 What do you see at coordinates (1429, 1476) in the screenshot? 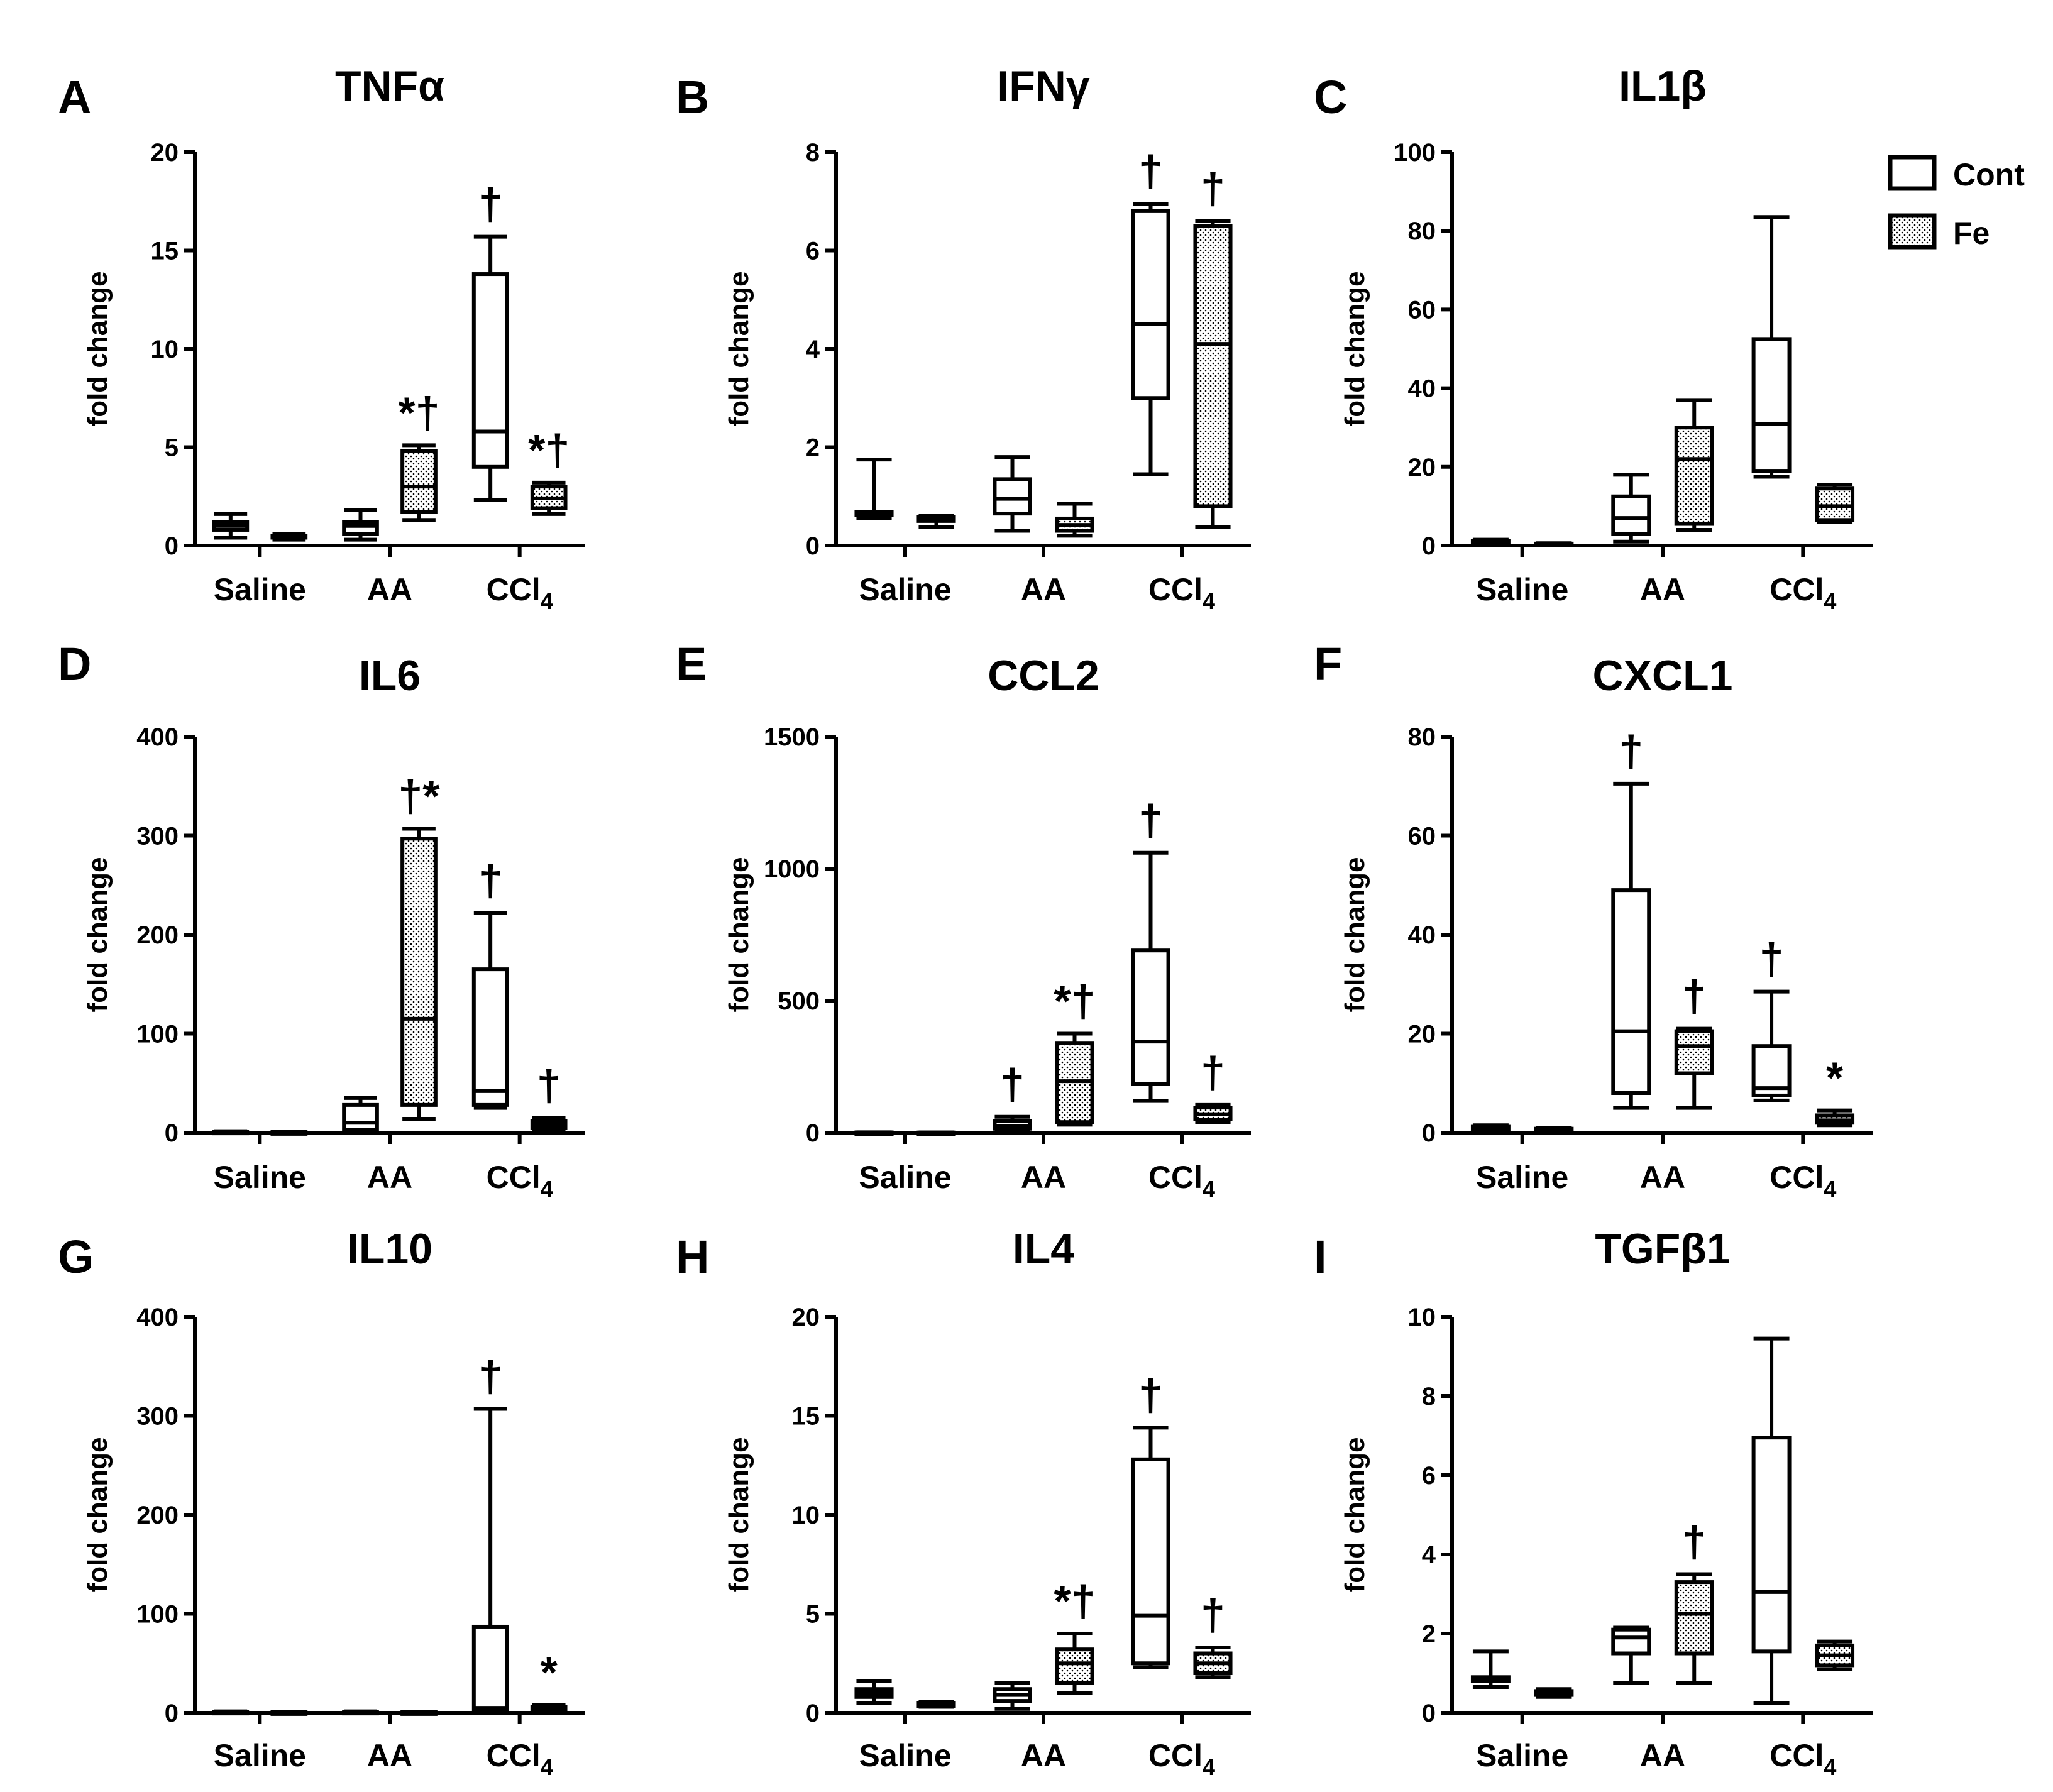
I see `y-tick-label: 6` at bounding box center [1429, 1476].